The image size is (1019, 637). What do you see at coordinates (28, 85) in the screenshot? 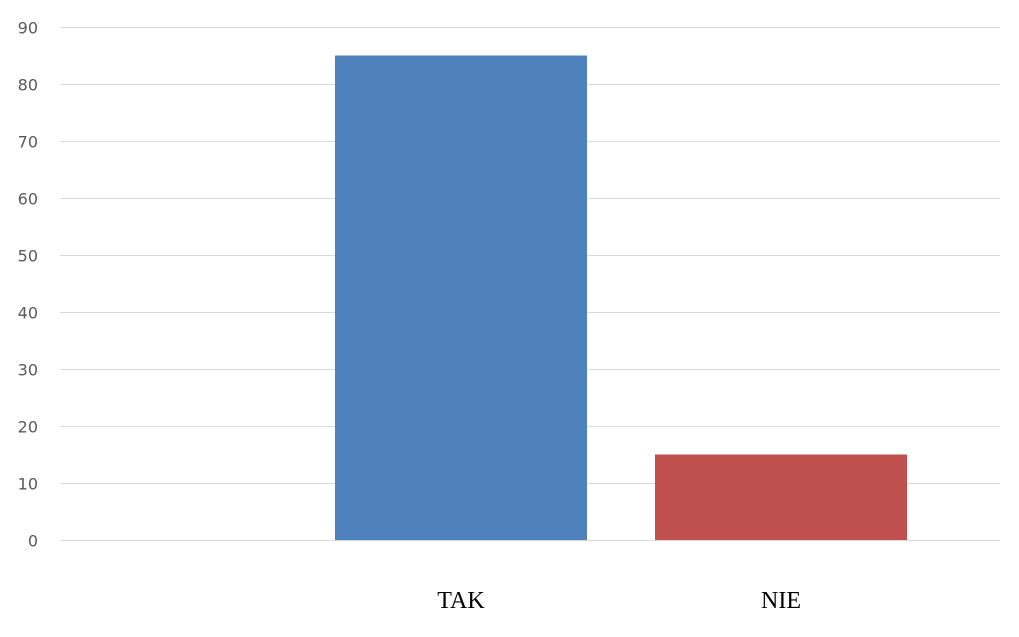
I see `y-tick-label: 80` at bounding box center [28, 85].